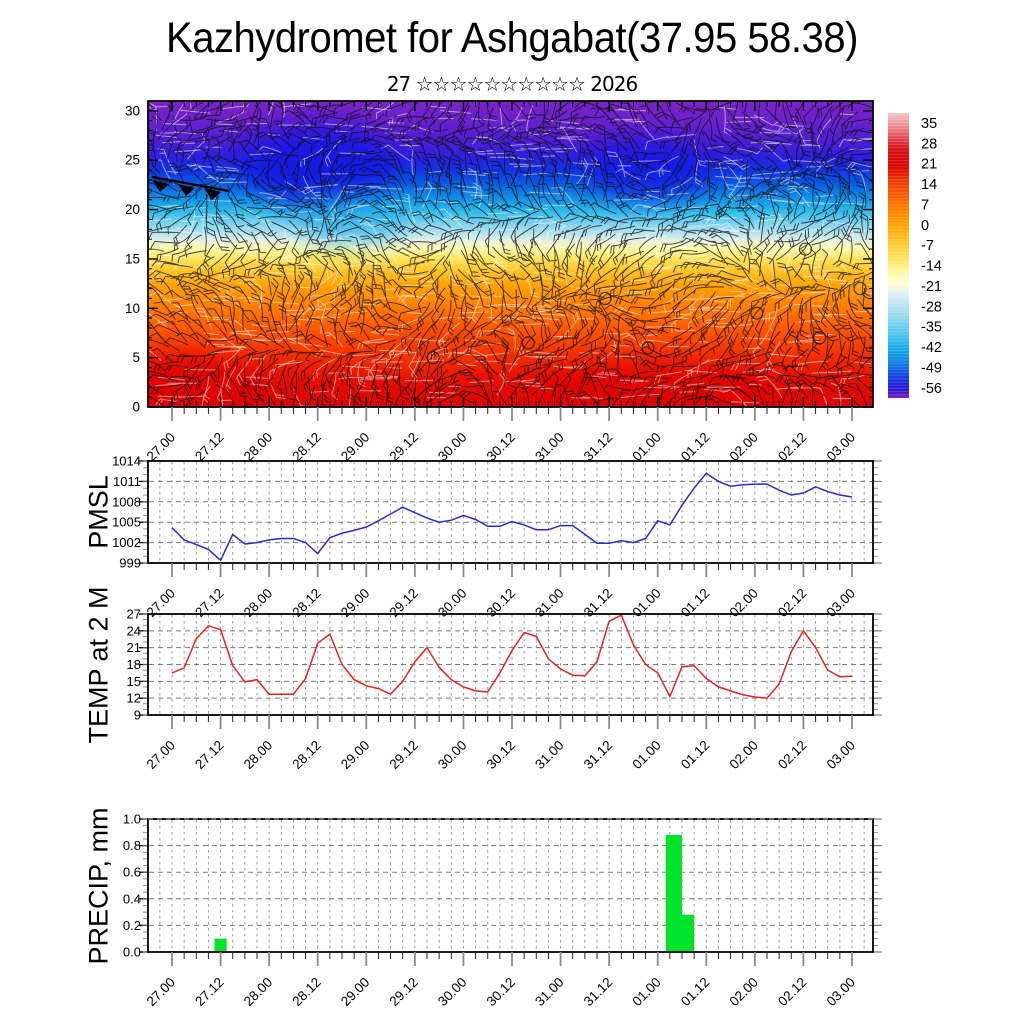  Describe the element at coordinates (512, 38) in the screenshot. I see `page-title: Kazhydromet for Ashgabat(37.95 58.38)` at that location.